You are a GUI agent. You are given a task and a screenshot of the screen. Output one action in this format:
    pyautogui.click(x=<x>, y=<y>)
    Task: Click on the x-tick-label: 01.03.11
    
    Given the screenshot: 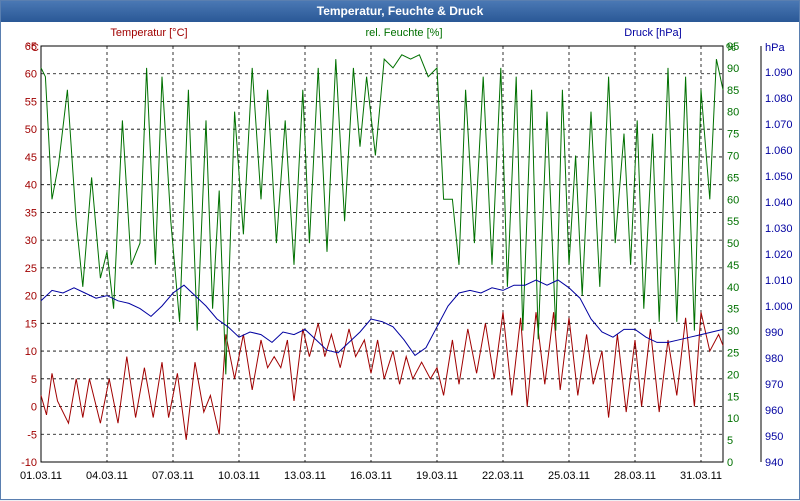 What is the action you would take?
    pyautogui.click(x=41, y=476)
    